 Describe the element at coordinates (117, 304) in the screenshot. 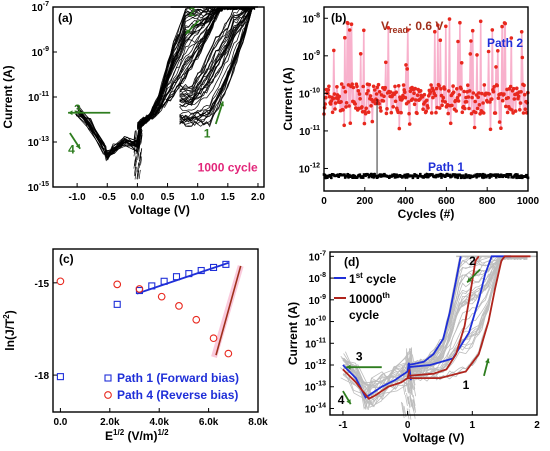

I see `panel-c-path1-point` at that location.